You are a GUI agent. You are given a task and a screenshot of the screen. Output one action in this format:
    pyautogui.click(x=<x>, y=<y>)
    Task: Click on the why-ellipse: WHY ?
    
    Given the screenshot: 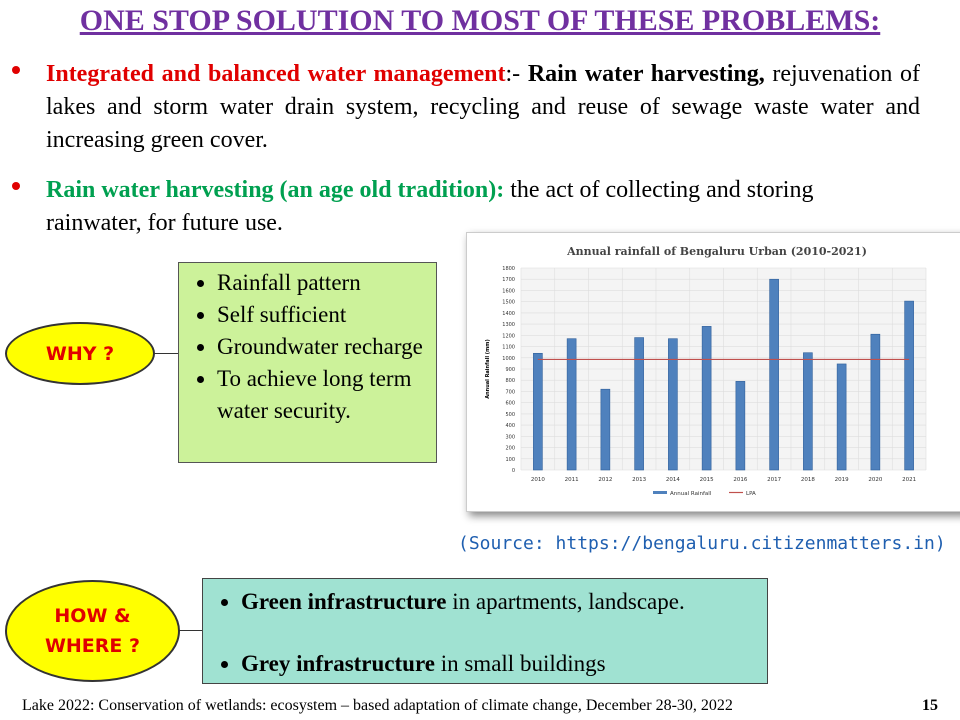 What is the action you would take?
    pyautogui.click(x=80, y=353)
    